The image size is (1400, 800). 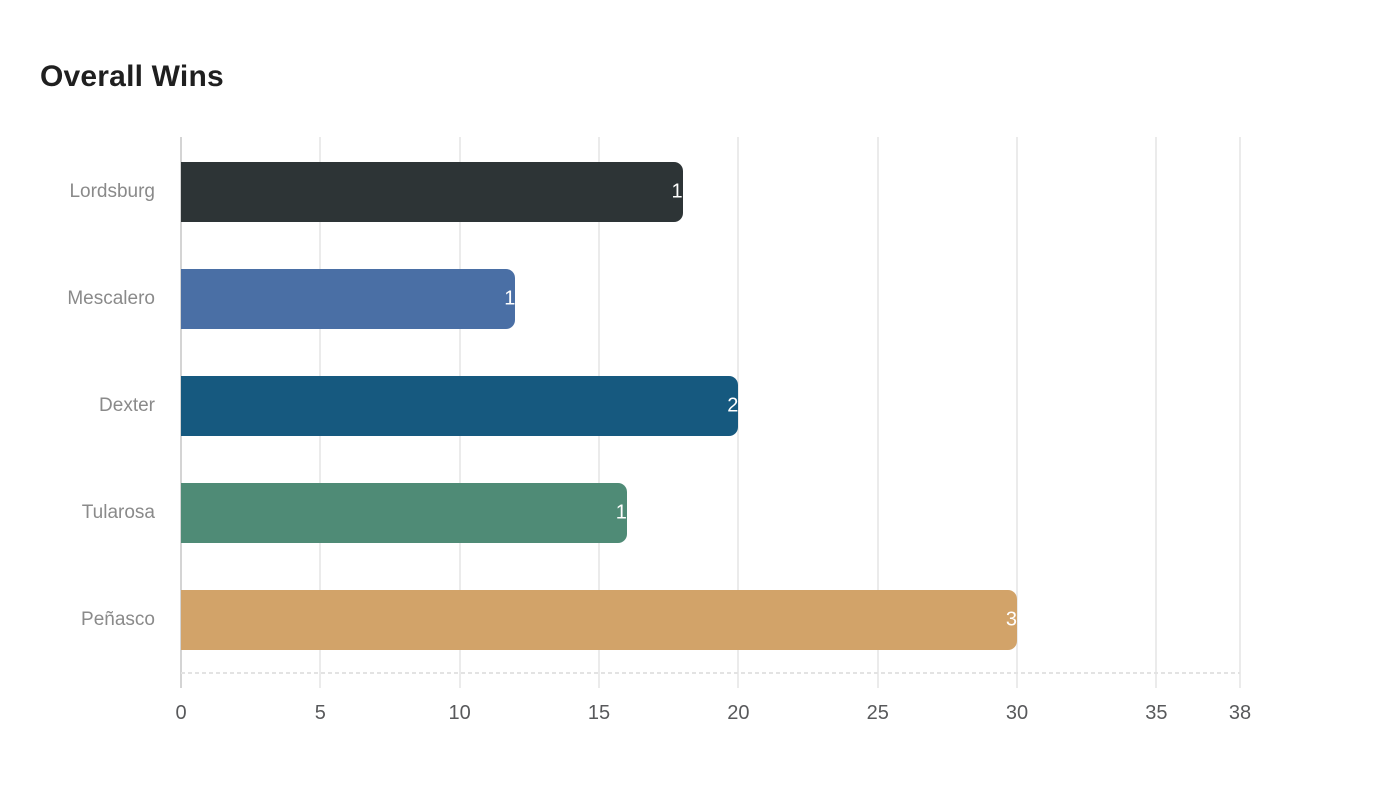 What do you see at coordinates (132, 76) in the screenshot?
I see `chart-title: Overall Wins` at bounding box center [132, 76].